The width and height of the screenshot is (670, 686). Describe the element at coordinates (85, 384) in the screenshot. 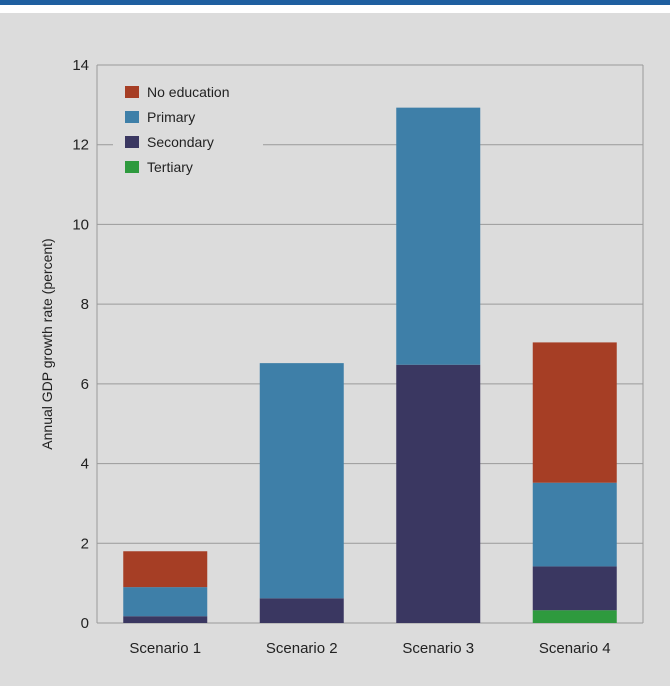

I see `y-tick-label: 6` at that location.